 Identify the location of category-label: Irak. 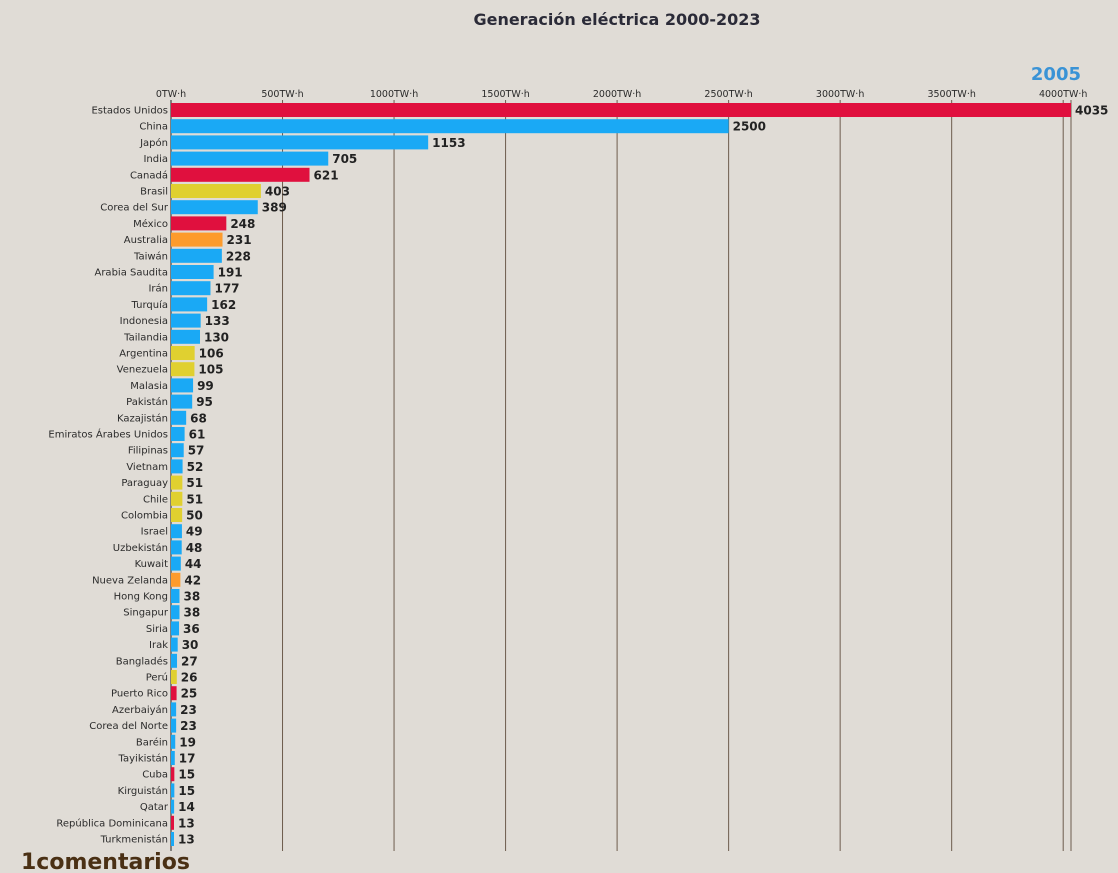
(158, 645).